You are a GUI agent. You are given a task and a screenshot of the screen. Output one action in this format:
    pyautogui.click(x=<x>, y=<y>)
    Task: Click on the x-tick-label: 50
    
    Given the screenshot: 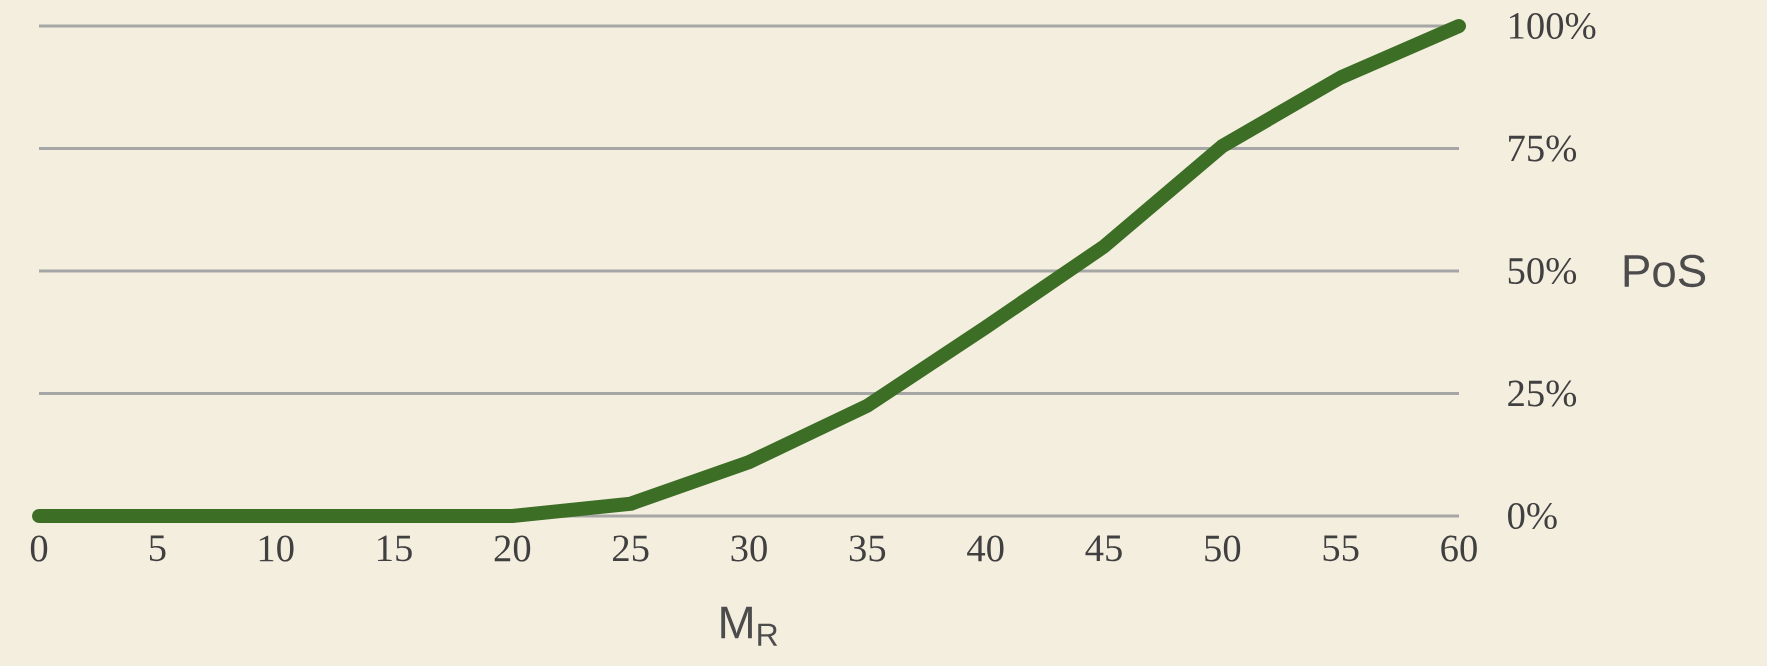 What is the action you would take?
    pyautogui.click(x=1223, y=548)
    